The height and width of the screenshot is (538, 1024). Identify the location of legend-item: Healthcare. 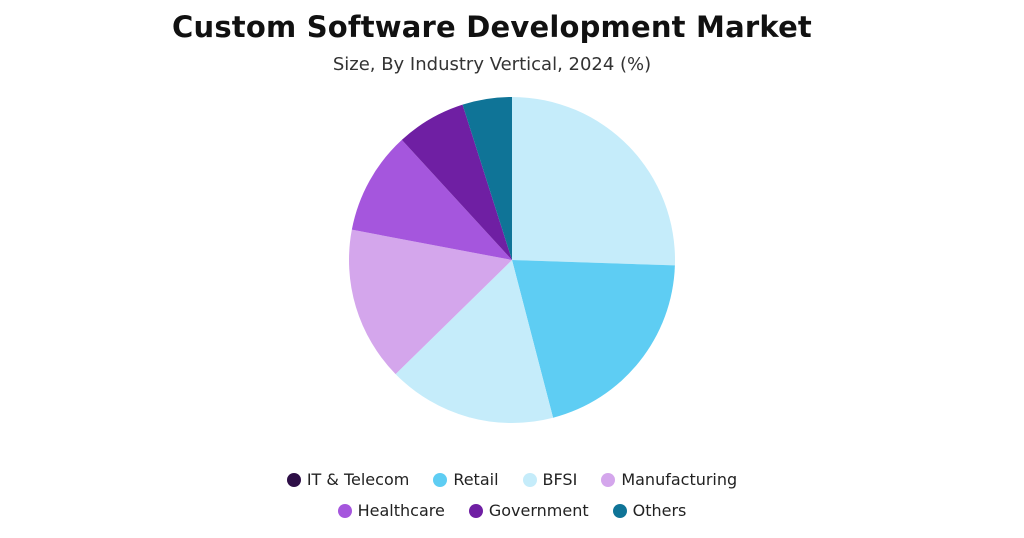
(391, 510).